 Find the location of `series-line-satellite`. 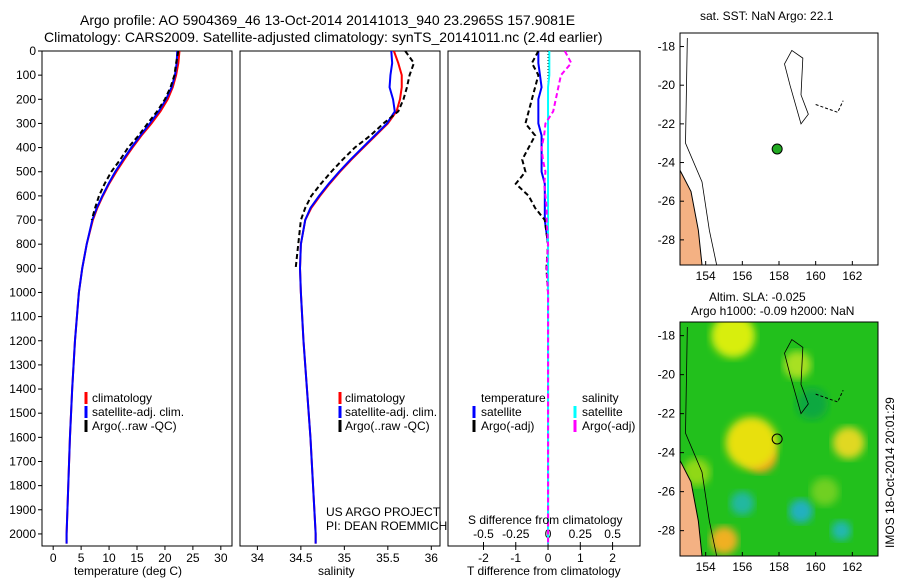

series-line-satellite is located at coordinates (543, 297).